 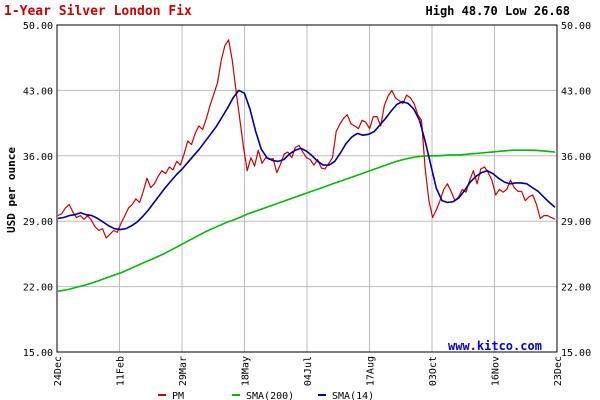 I want to click on chart-title: 1-Year Silver London Fix, so click(x=98, y=11).